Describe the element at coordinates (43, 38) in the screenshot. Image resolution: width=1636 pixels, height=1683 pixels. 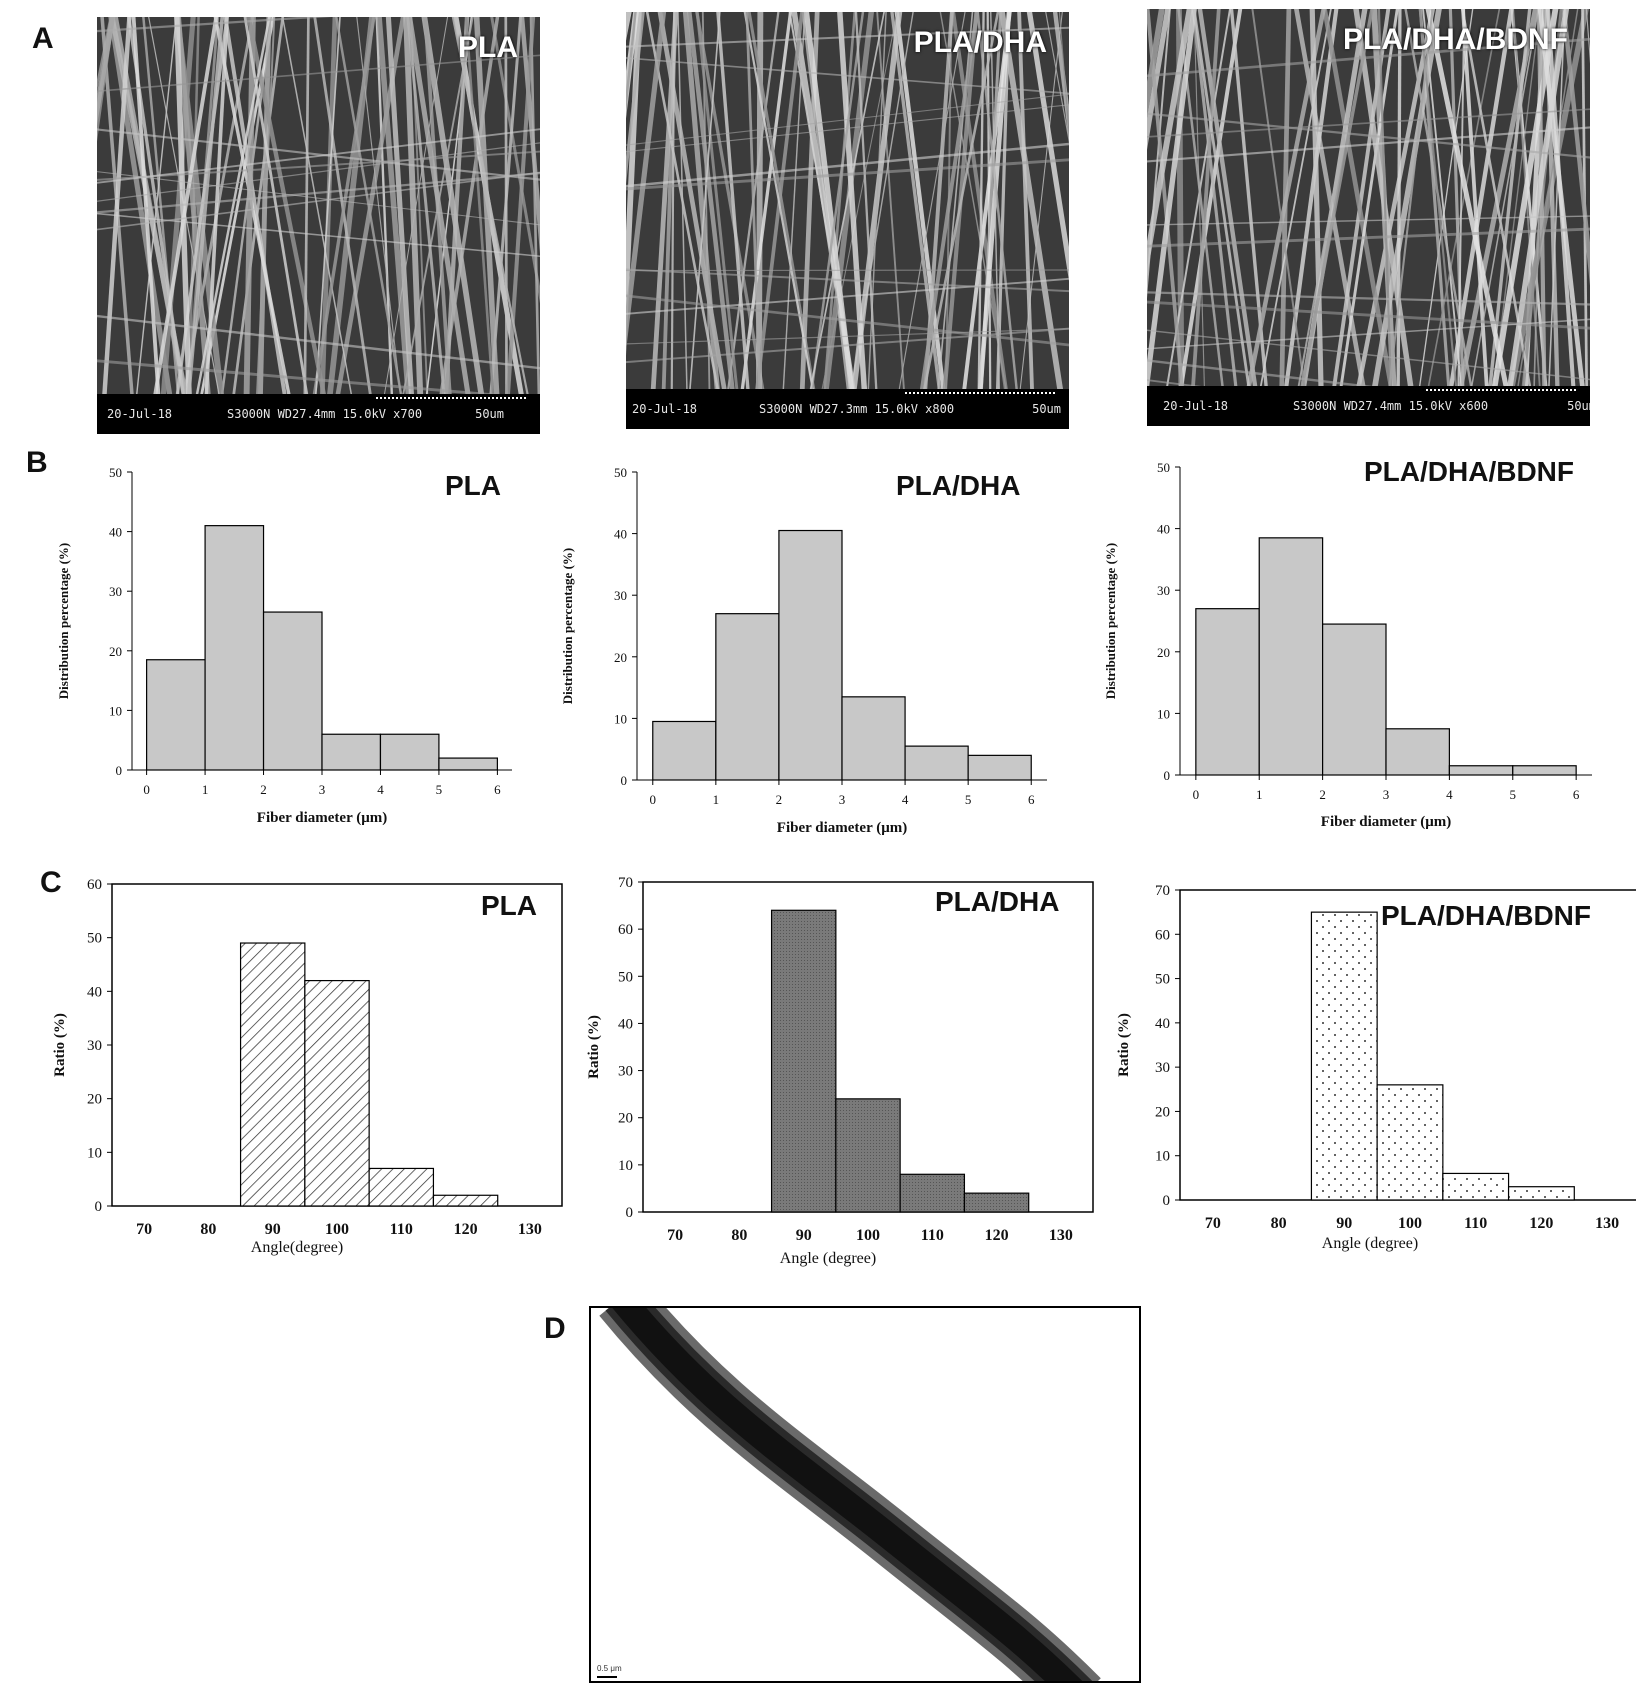
I see `panel-letter-a: A` at that location.